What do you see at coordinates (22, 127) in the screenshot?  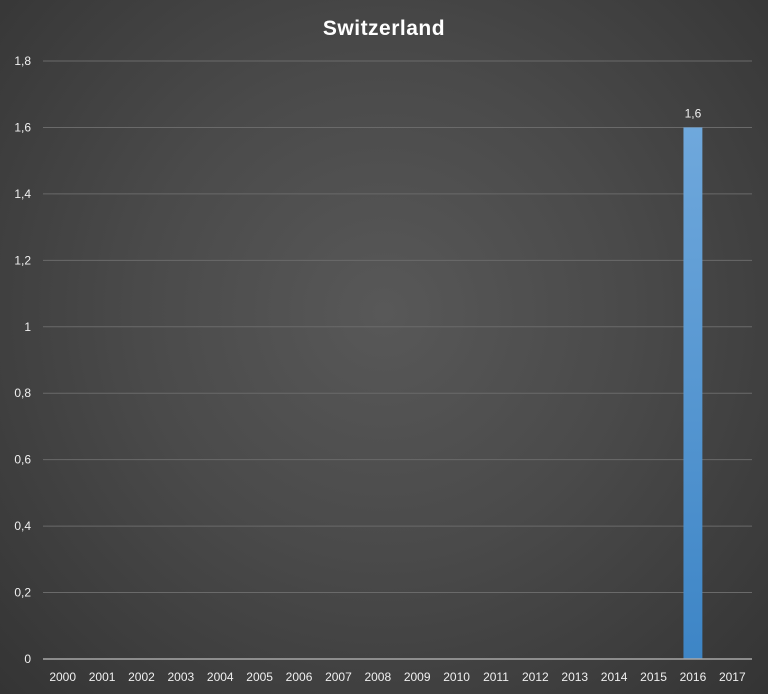 I see `y-tick-label: 1,6` at bounding box center [22, 127].